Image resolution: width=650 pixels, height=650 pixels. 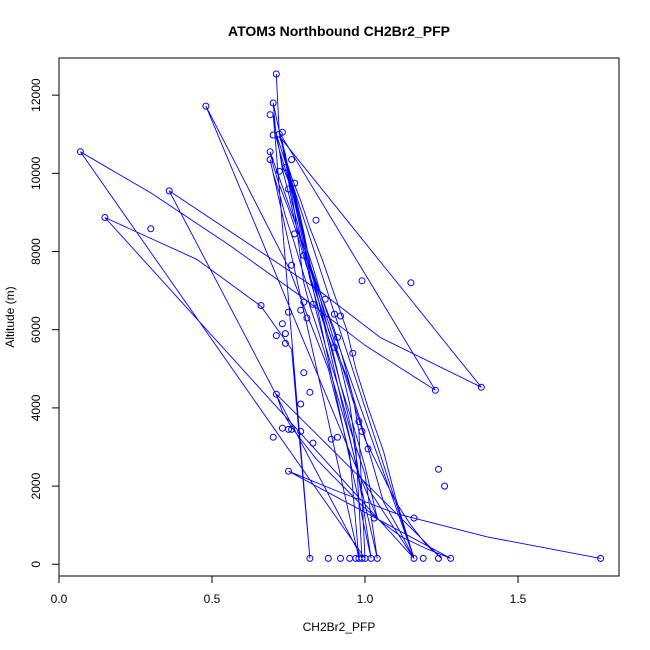 I want to click on x-tick-label: 1.0, so click(x=365, y=599).